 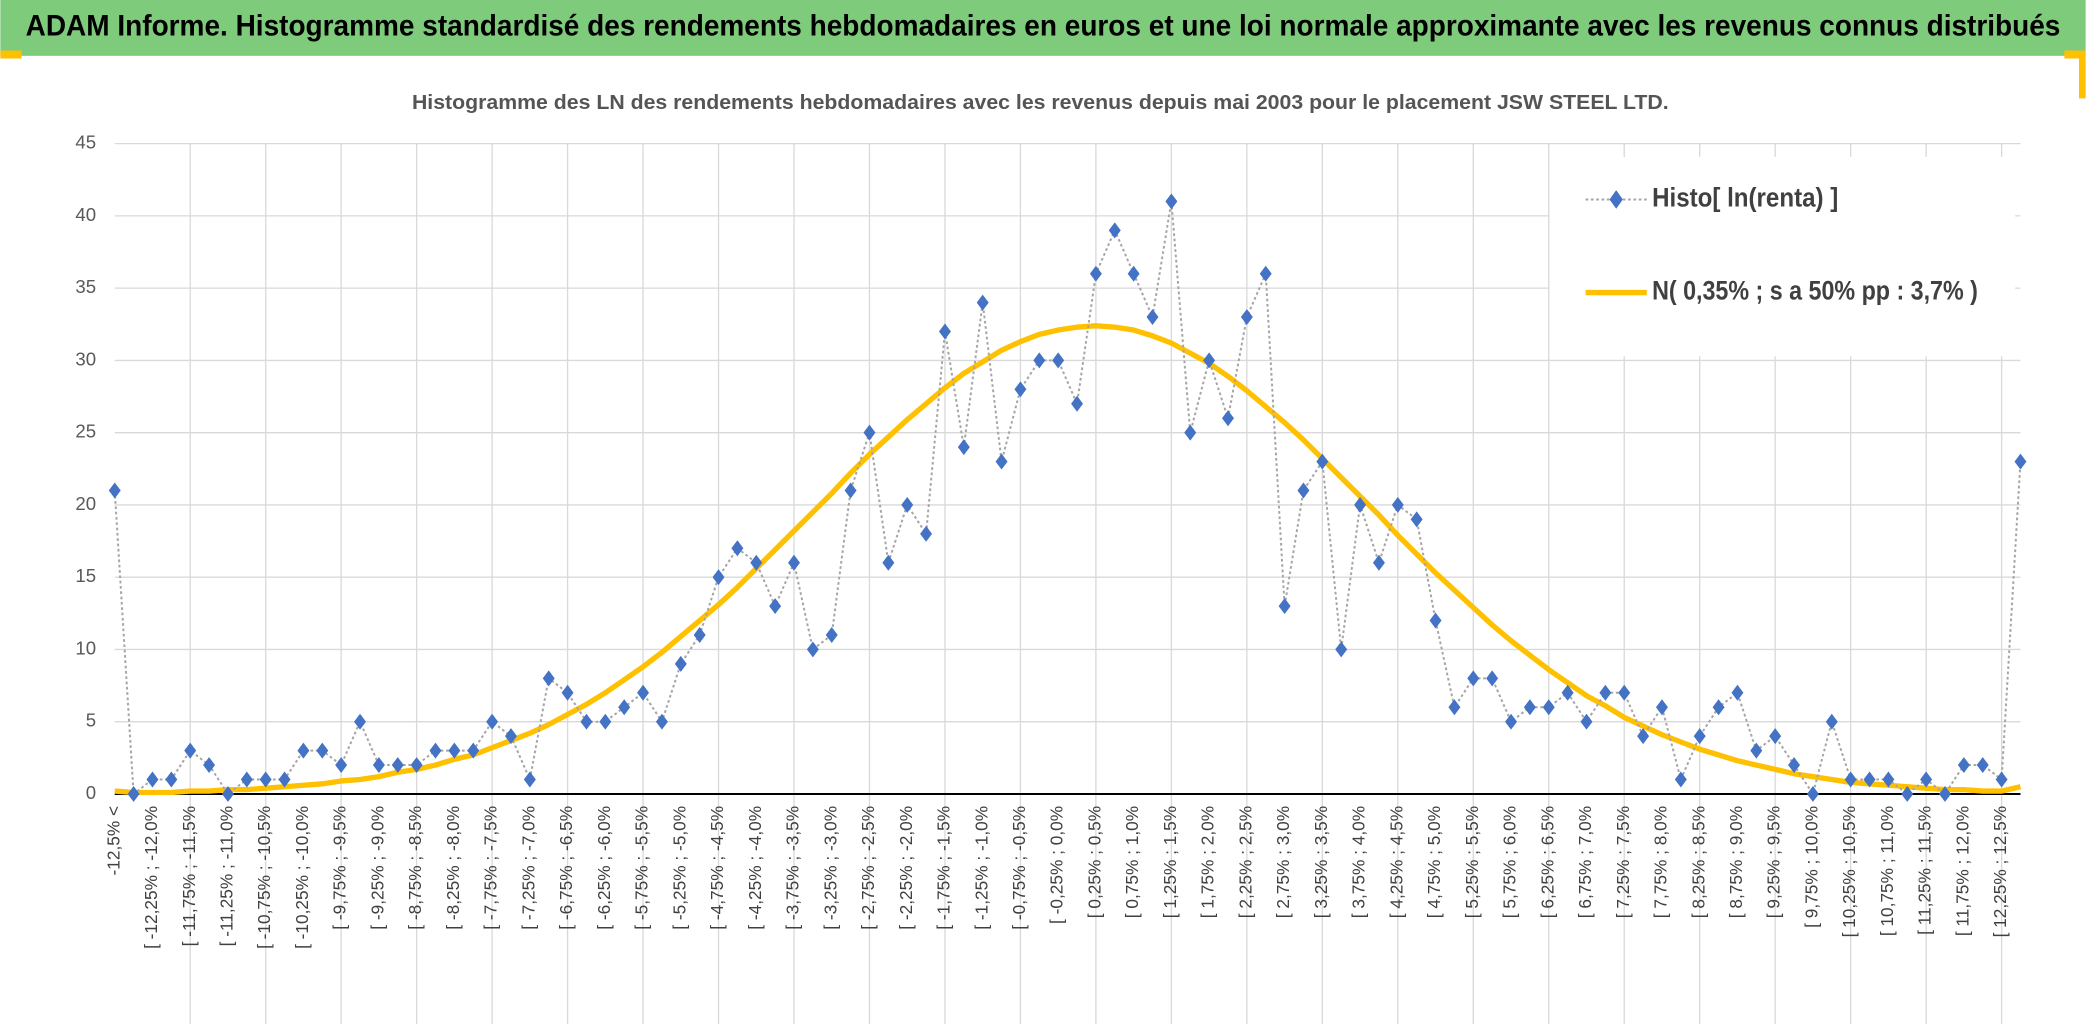 I want to click on x-tick-label: [ -11,25% ; -11,0%, so click(x=227, y=876).